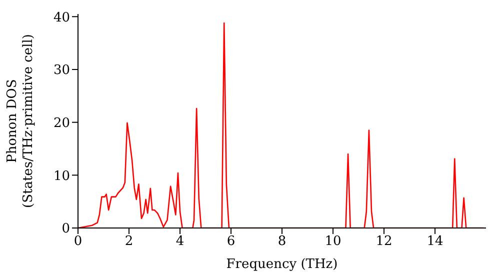 This screenshot has height=280, width=500. What do you see at coordinates (61, 176) in the screenshot?
I see `y-tick-label: 10` at bounding box center [61, 176].